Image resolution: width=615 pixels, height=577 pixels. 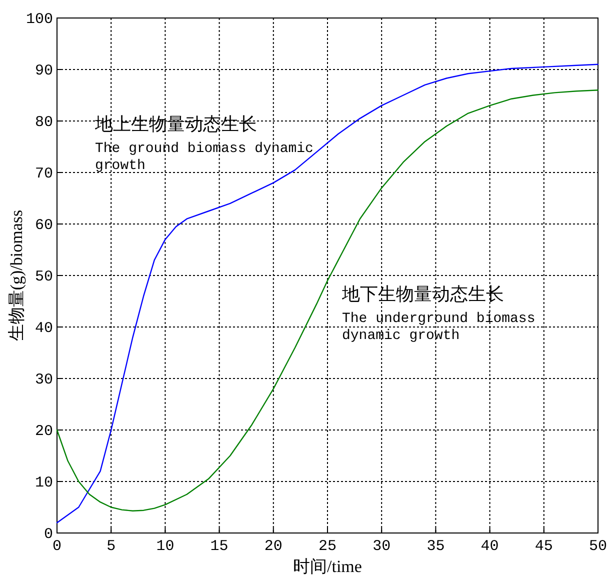 What do you see at coordinates (489, 546) in the screenshot?
I see `x-tick-label: 40` at bounding box center [489, 546].